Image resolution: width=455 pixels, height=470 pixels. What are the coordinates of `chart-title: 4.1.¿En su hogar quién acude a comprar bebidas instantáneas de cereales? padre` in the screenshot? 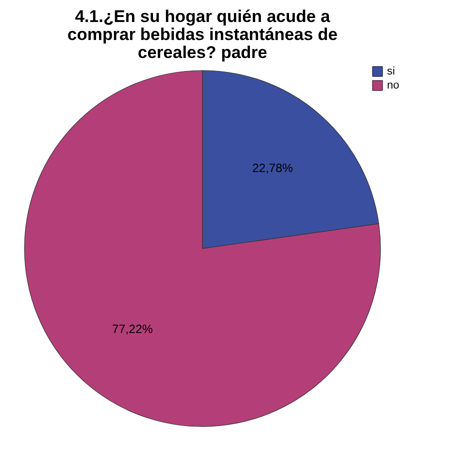 It's located at (202, 34).